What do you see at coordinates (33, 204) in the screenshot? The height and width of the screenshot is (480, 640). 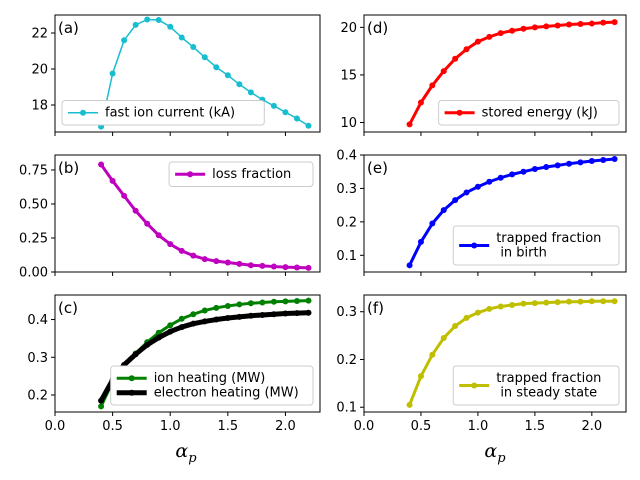 I see `y-tick-label-b: 0.50` at bounding box center [33, 204].